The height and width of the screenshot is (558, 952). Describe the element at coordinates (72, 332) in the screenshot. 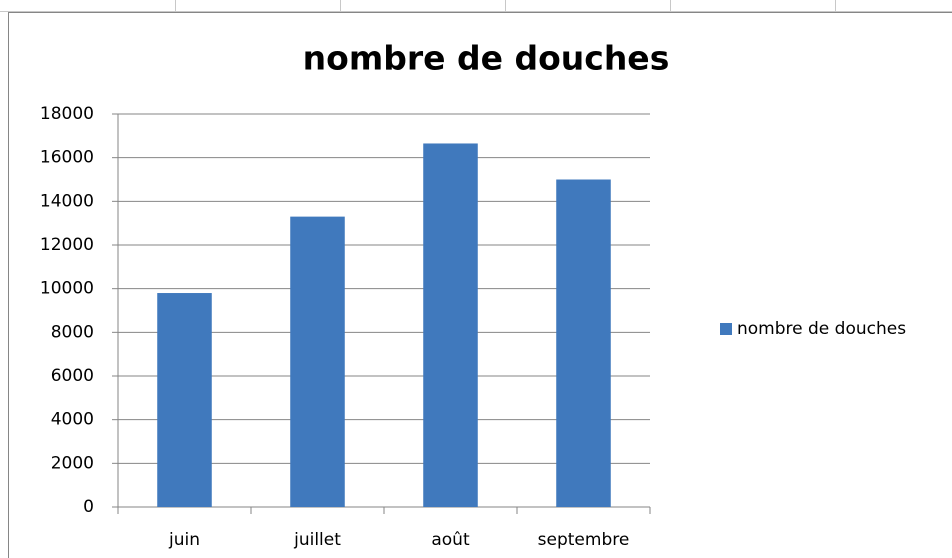

I see `y-tick-label: 8000` at that location.